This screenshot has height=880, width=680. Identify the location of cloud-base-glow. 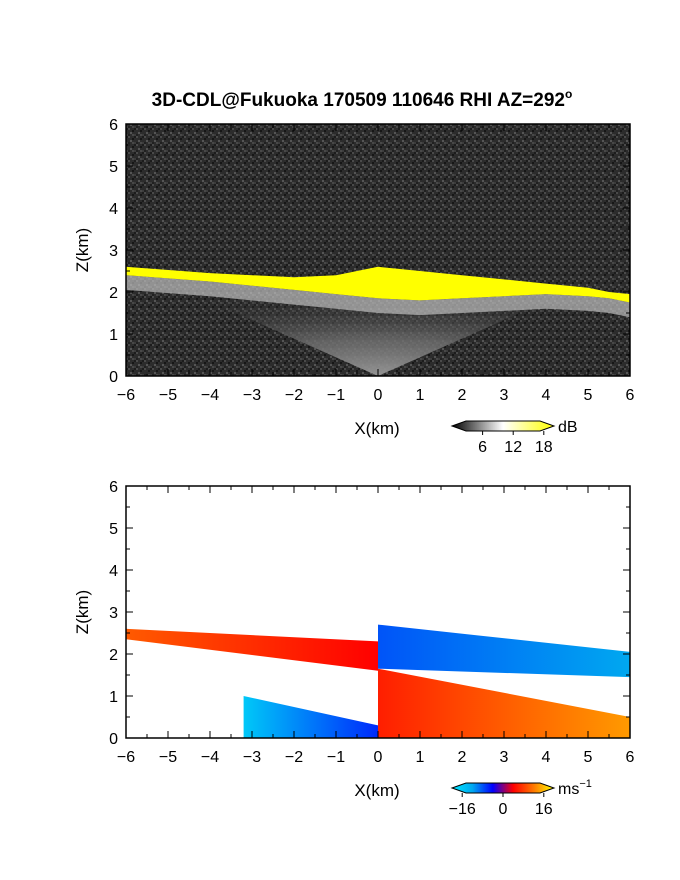
(378, 296).